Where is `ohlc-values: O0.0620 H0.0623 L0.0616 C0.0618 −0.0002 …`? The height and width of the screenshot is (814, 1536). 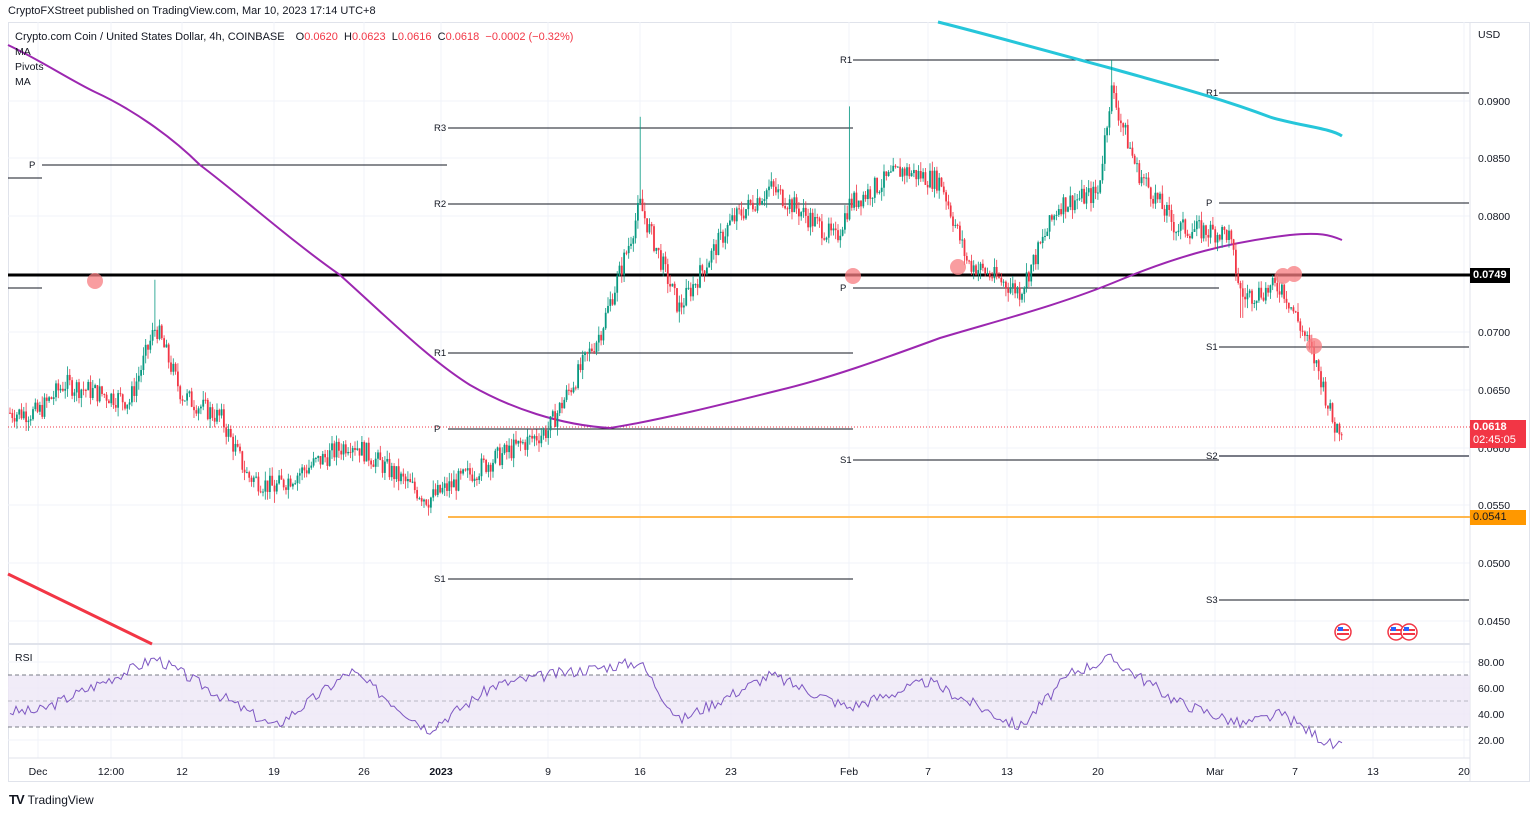 ohlc-values: O0.0620 H0.0623 L0.0616 C0.0618 −0.0002 … is located at coordinates (434, 37).